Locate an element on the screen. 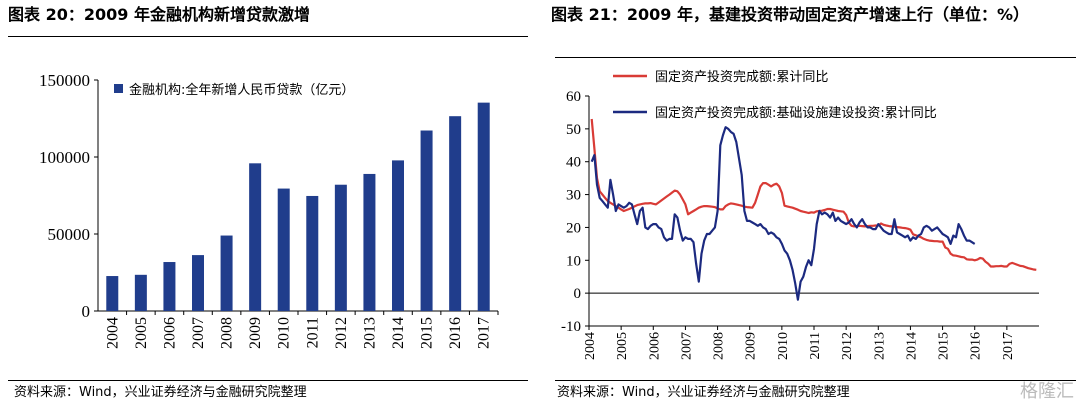 Image resolution: width=1080 pixels, height=411 pixels. bar-2010 is located at coordinates (283, 249).